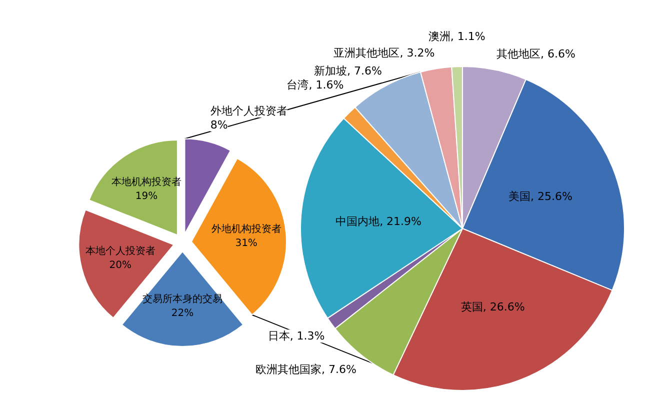 This screenshot has height=410, width=652. What do you see at coordinates (536, 53) in the screenshot?
I see `slice-label: 其他地区, 6.6%` at bounding box center [536, 53].